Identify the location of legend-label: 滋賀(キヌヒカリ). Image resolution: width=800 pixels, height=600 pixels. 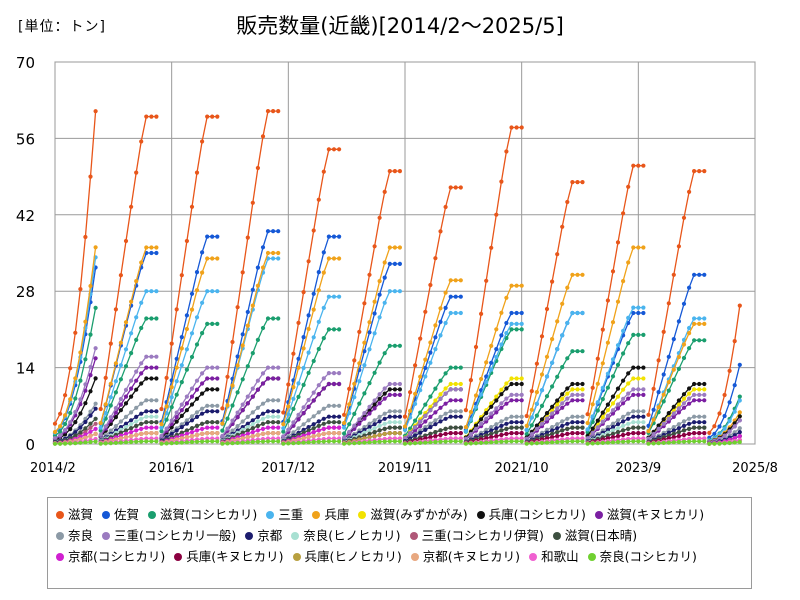
(655, 514).